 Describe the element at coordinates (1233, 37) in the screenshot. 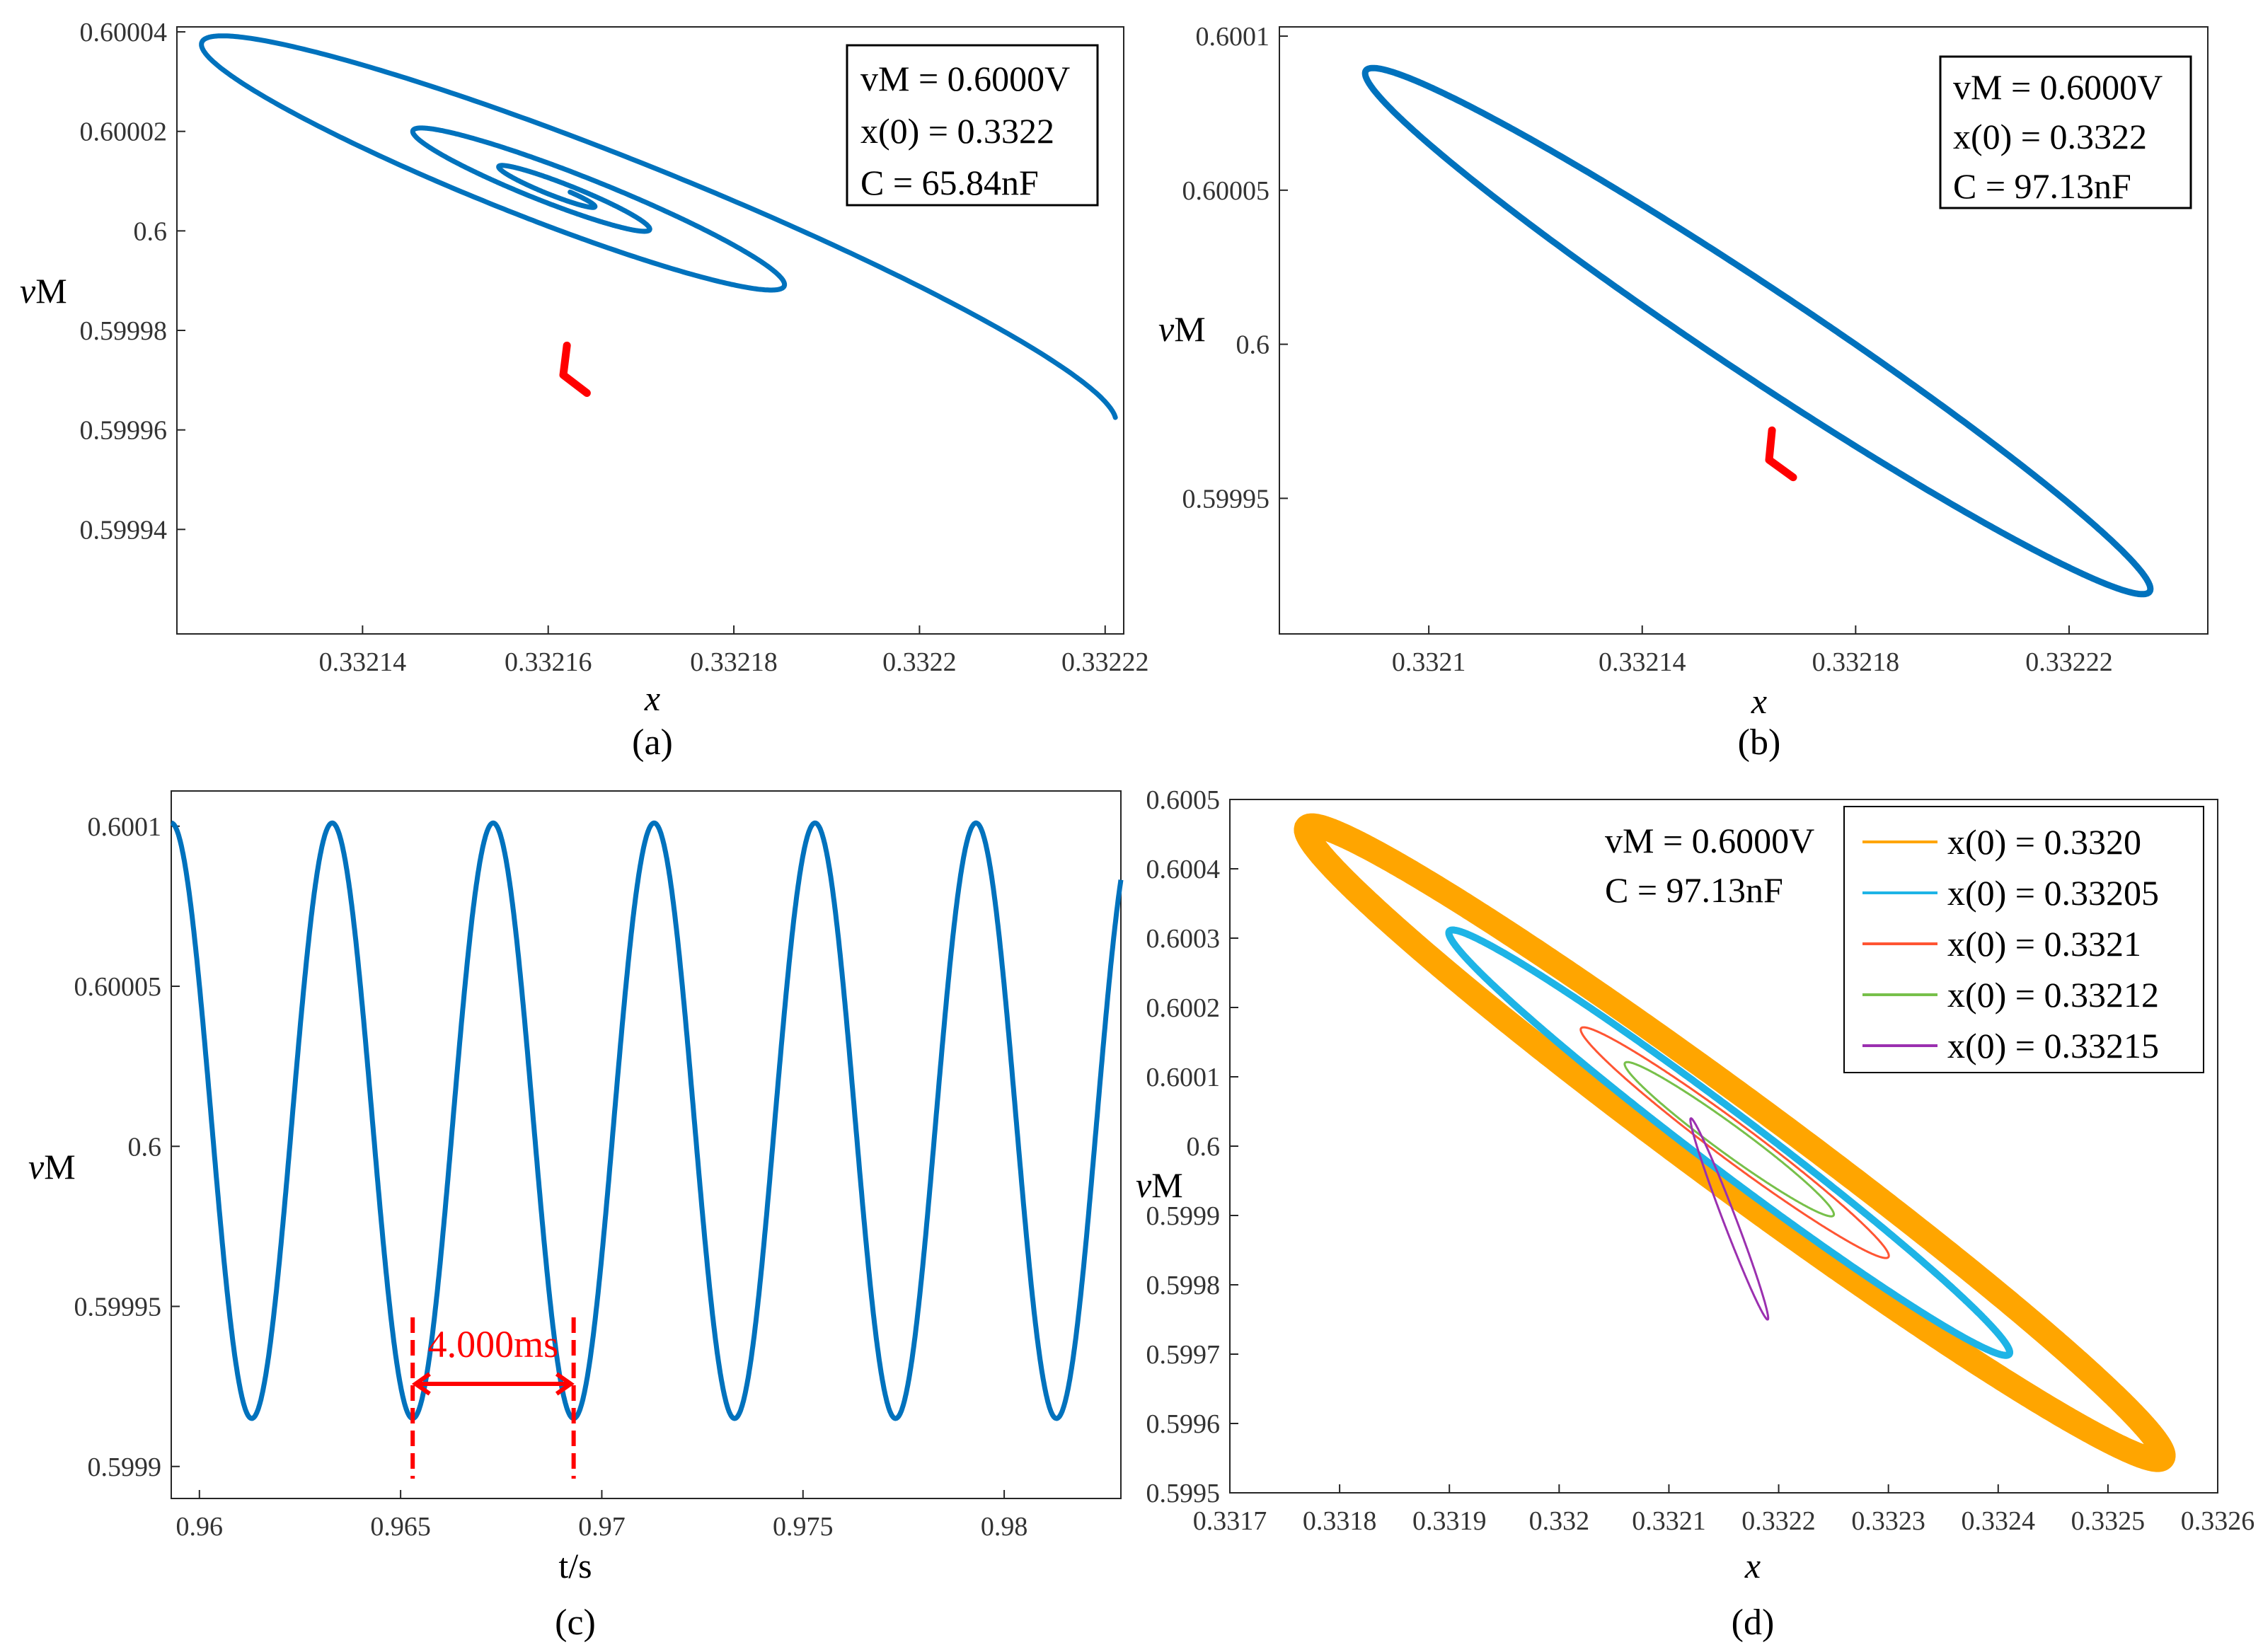

I see `b-ytick-label: 0.6001` at that location.